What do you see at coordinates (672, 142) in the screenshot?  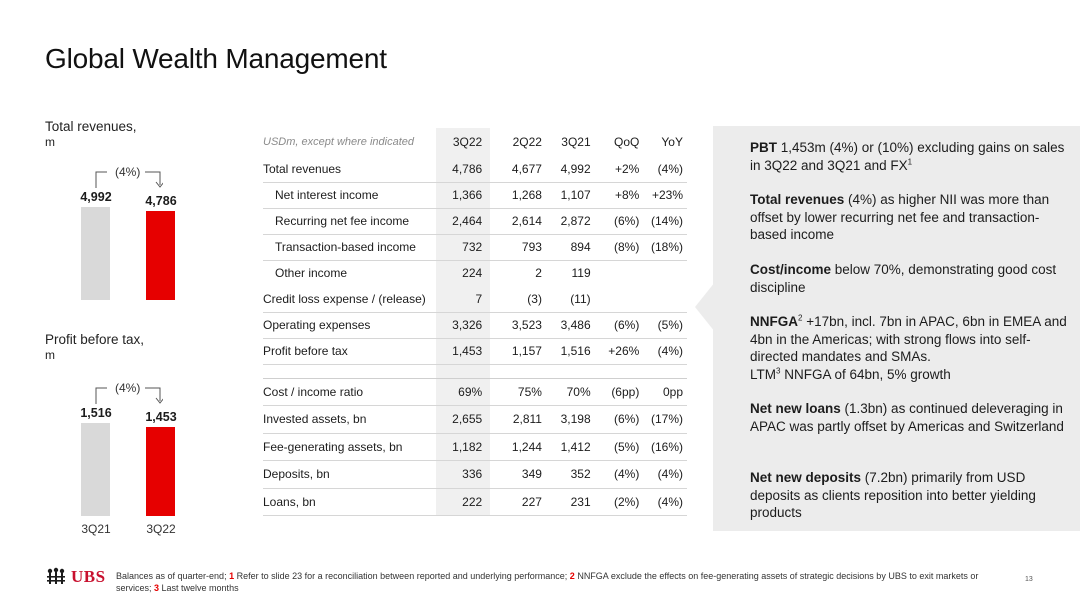 I see `col-header: YoY` at bounding box center [672, 142].